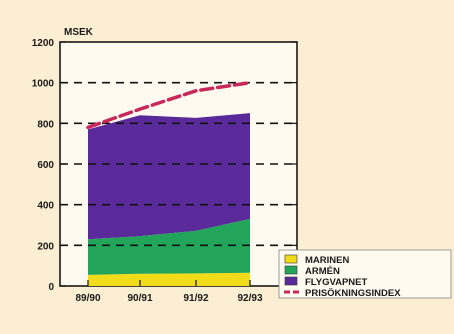 This screenshot has height=334, width=454. What do you see at coordinates (195, 298) in the screenshot?
I see `x-tick-label: 91/92` at bounding box center [195, 298].